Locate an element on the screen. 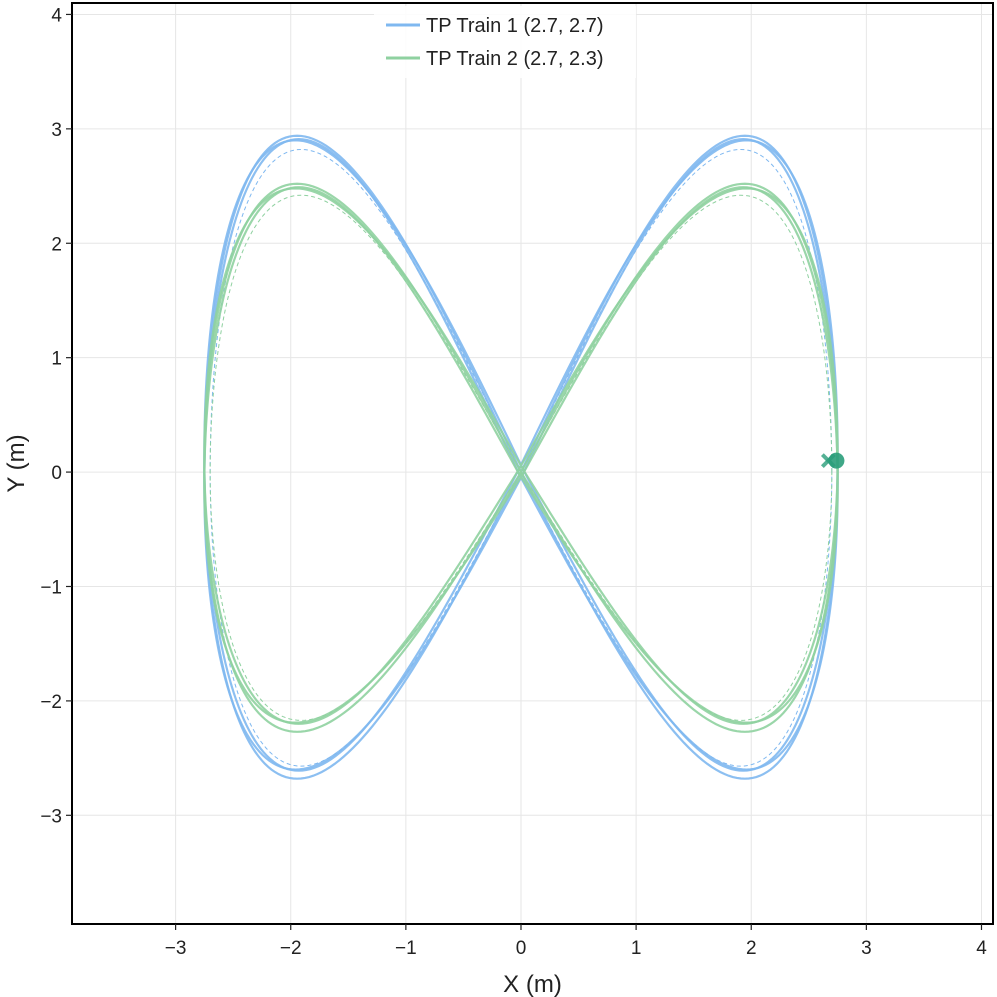  y-tick-label: 1 is located at coordinates (56, 359).